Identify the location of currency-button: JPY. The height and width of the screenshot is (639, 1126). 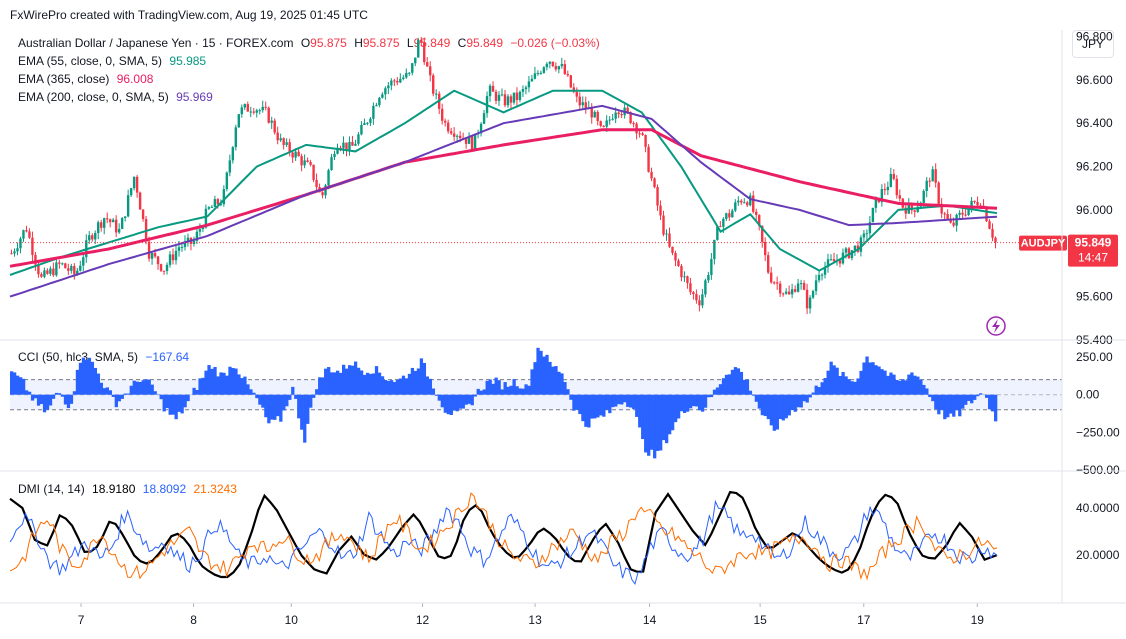
(1093, 44).